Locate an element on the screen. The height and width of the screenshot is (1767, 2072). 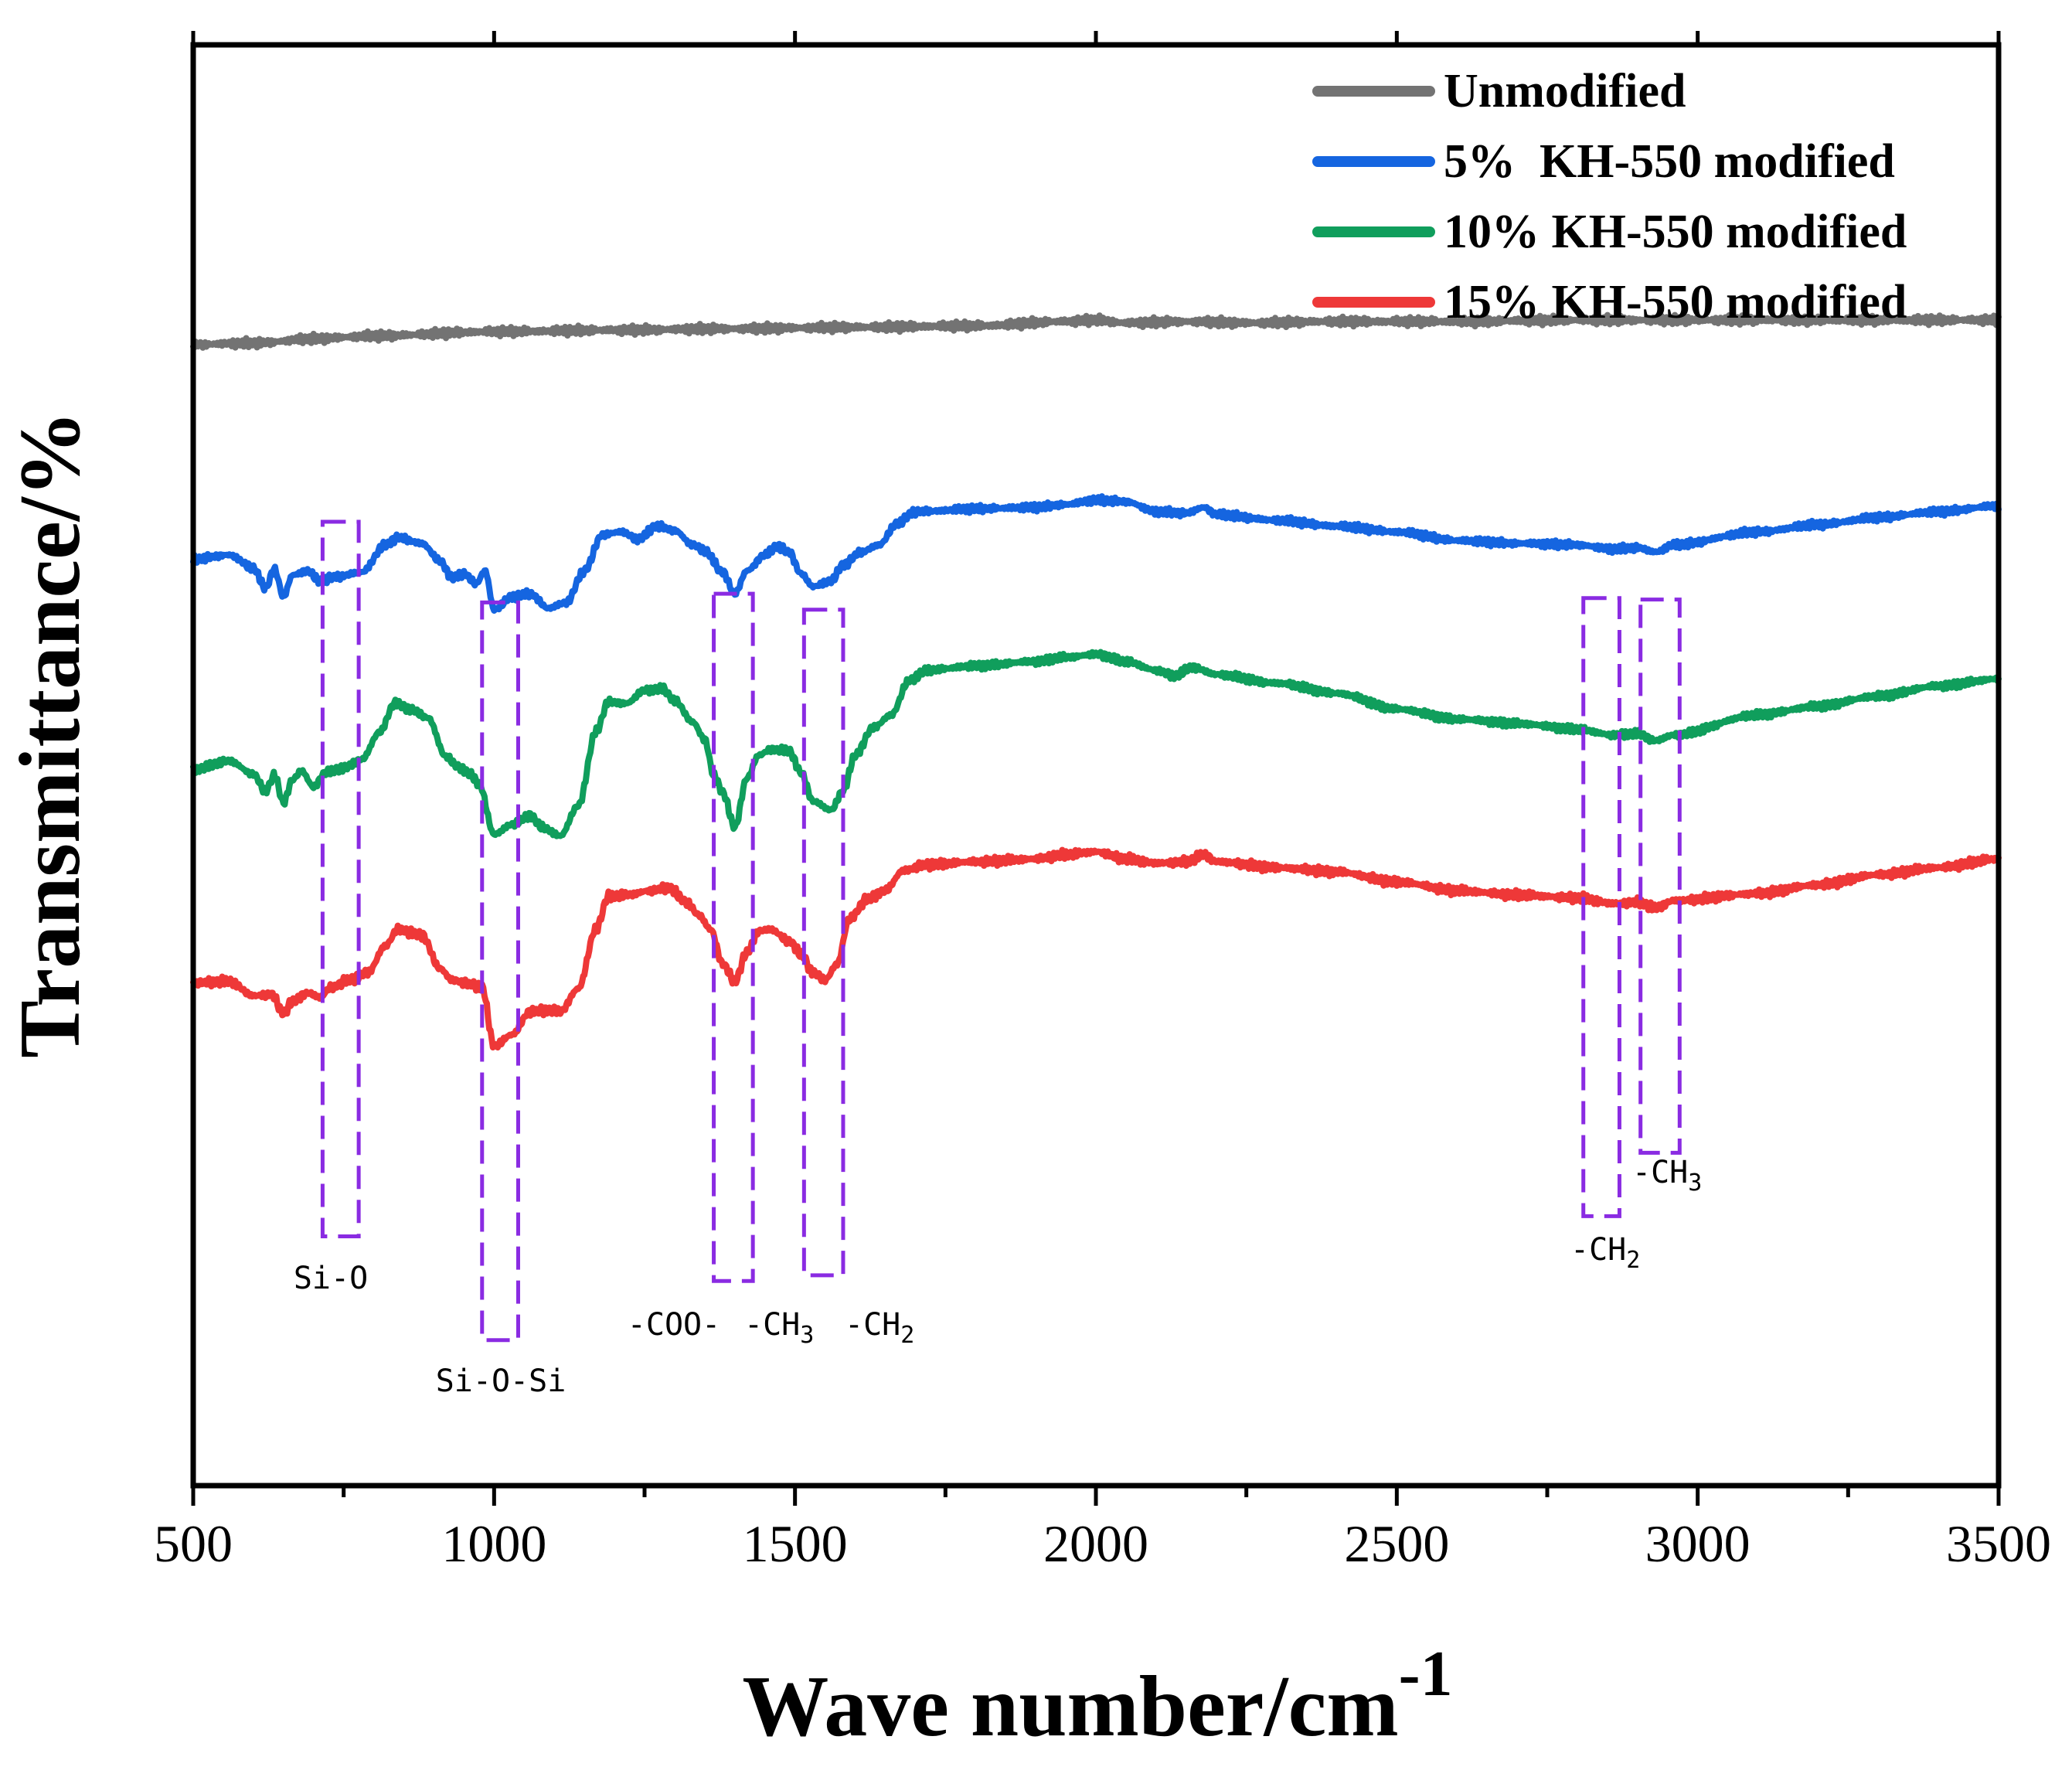
x-tick-label-3500: 3500 is located at coordinates (1998, 1543).